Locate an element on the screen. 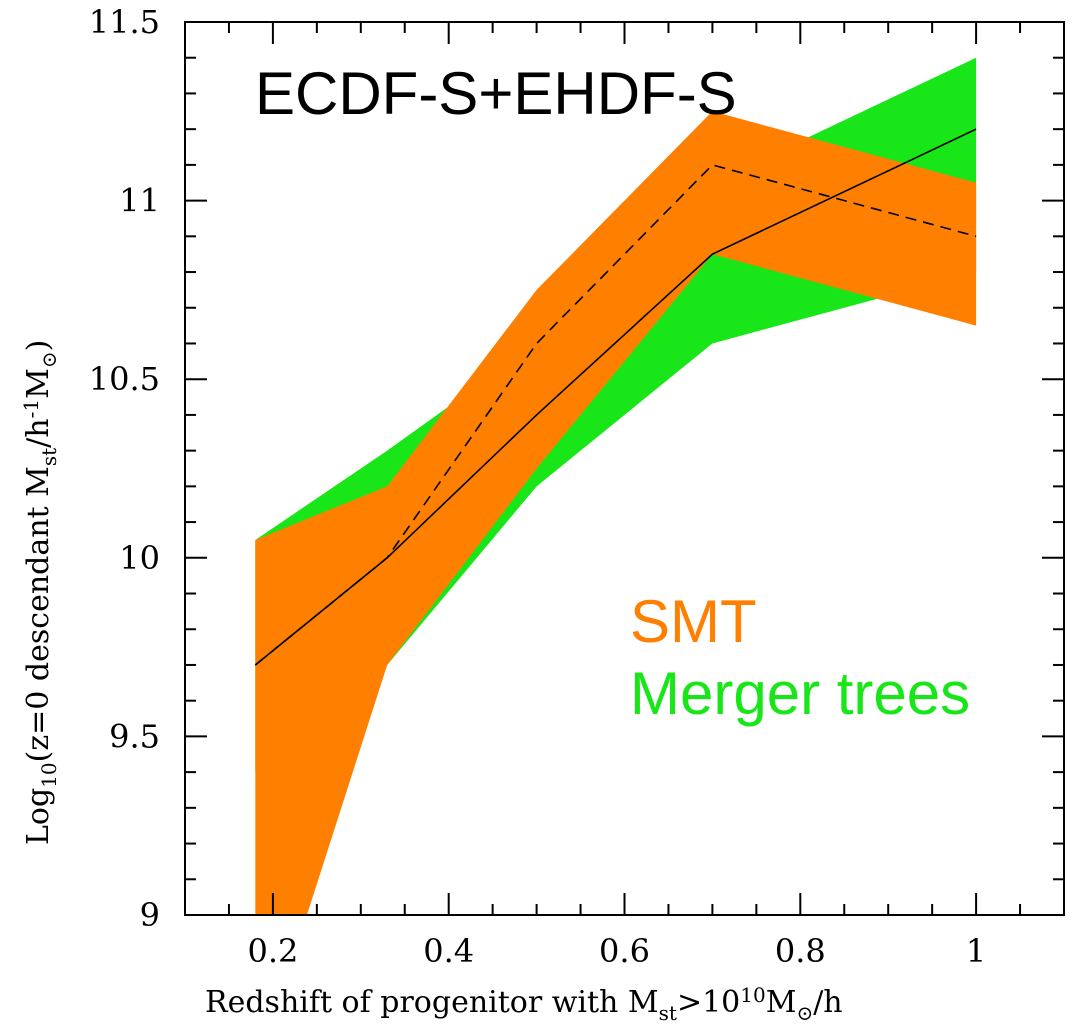 This screenshot has width=1084, height=1026. x-tick-label: 0.2 is located at coordinates (272, 951).